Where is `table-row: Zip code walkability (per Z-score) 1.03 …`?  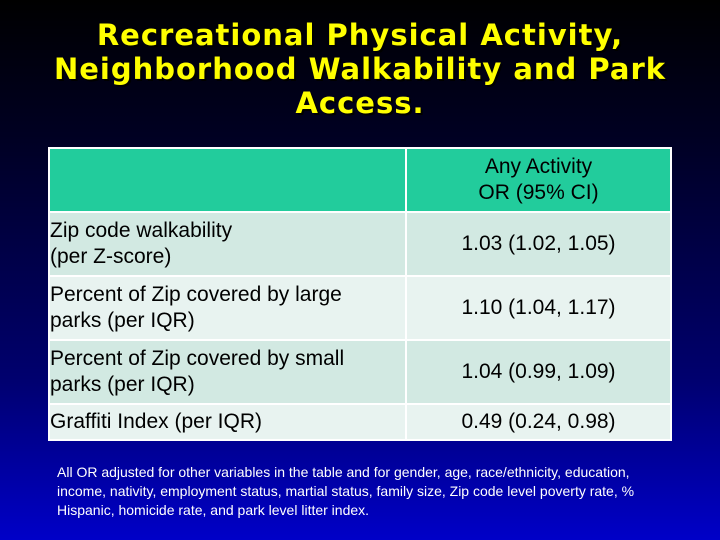
table-row: Zip code walkability (per Z-score) 1.03 … is located at coordinates (360, 244).